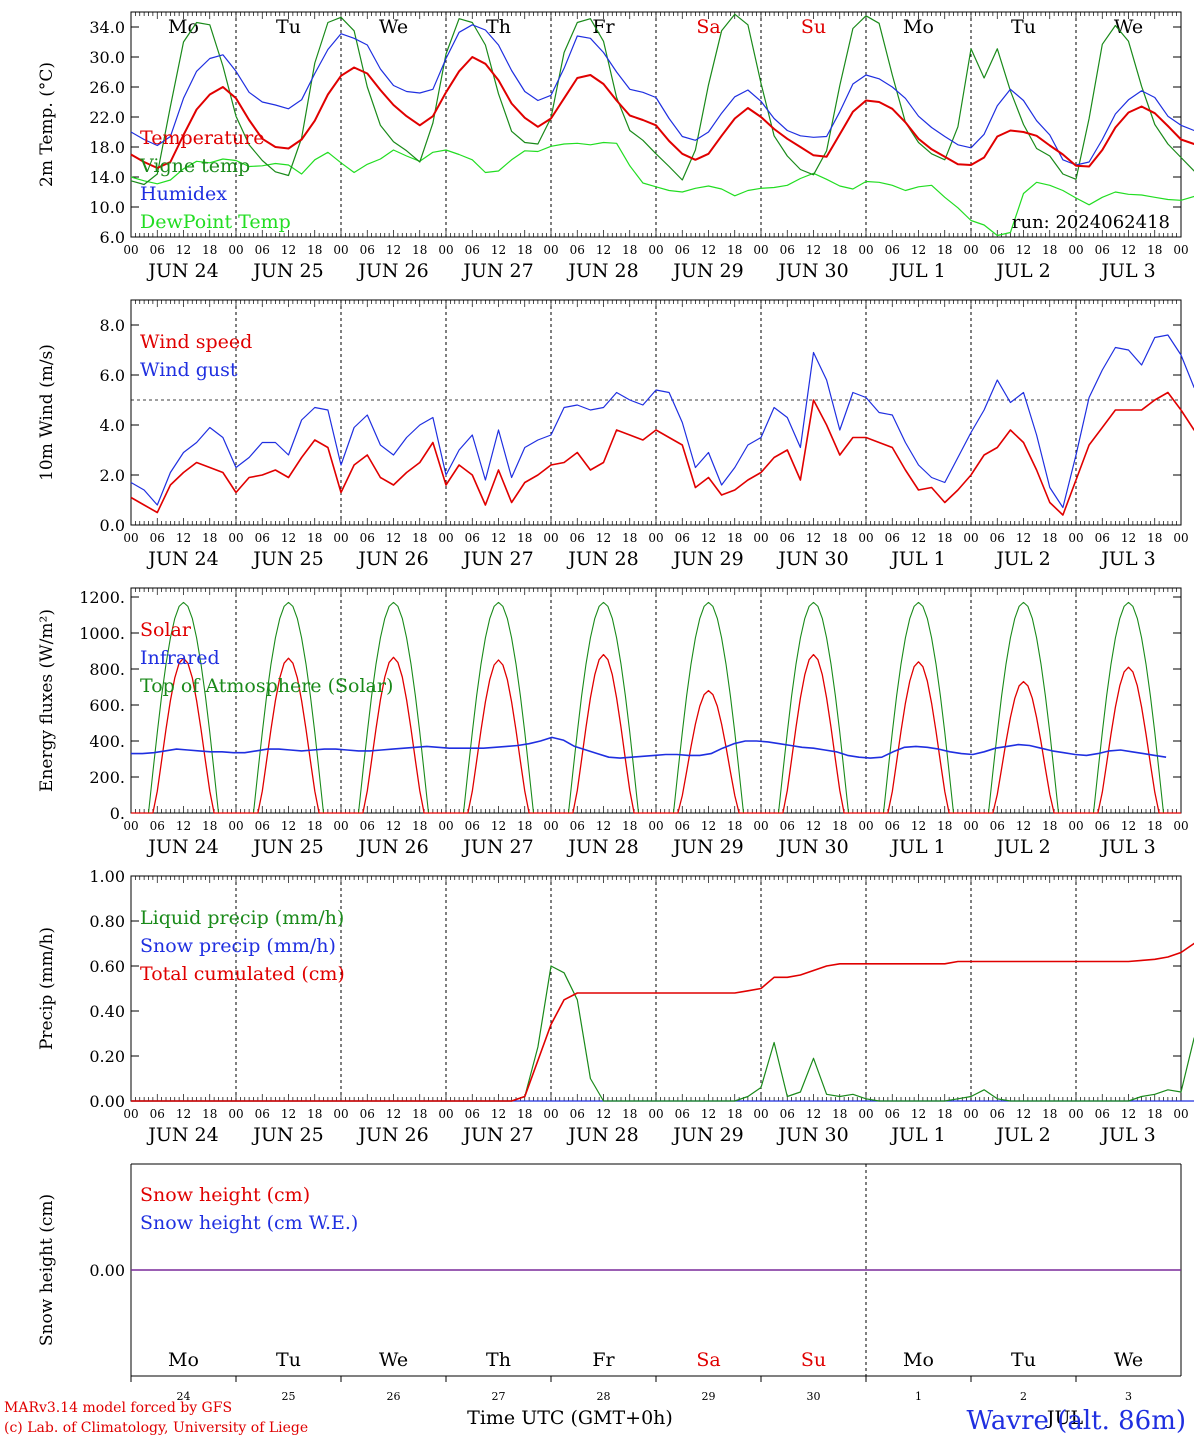 Image resolution: width=1194 pixels, height=1440 pixels. What do you see at coordinates (184, 1396) in the screenshot?
I see `day-number-label: 24` at bounding box center [184, 1396].